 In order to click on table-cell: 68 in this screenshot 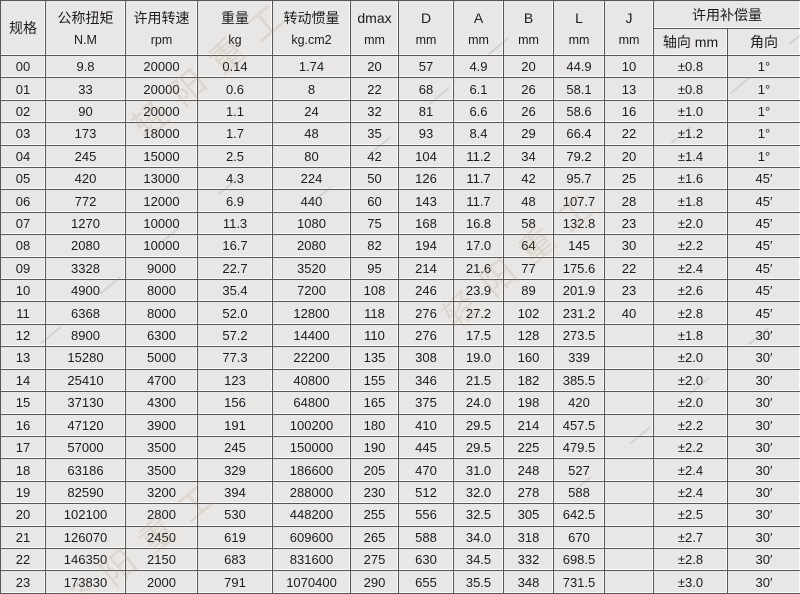, I will do `click(426, 89)`.